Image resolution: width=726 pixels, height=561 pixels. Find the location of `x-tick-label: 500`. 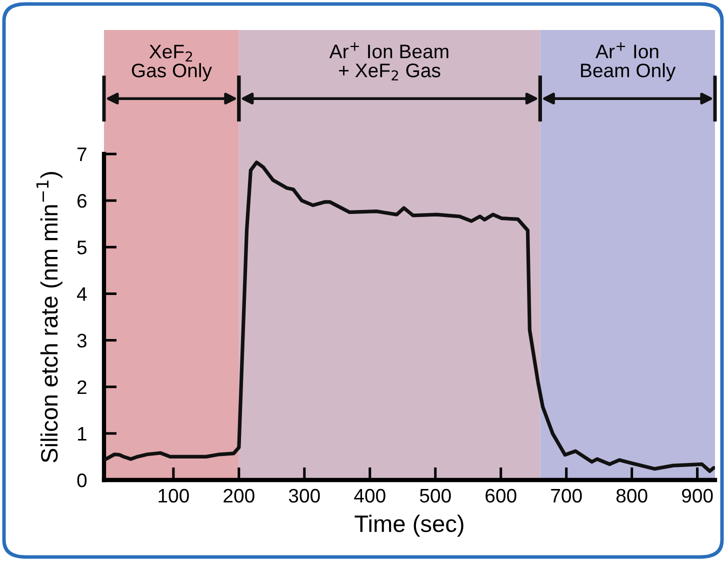

x-tick-label: 500 is located at coordinates (435, 495).